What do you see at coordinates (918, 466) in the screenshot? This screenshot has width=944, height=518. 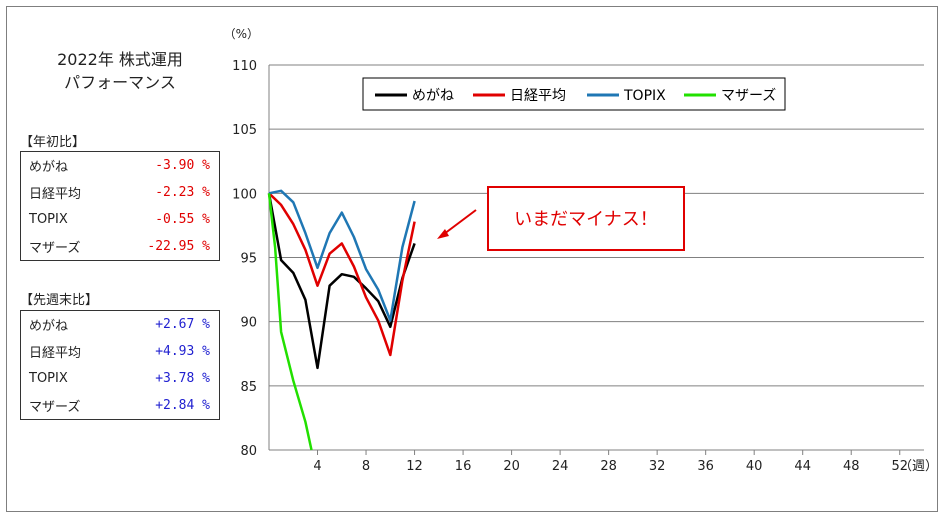 I see `x-unit-label: （週）` at bounding box center [918, 466].